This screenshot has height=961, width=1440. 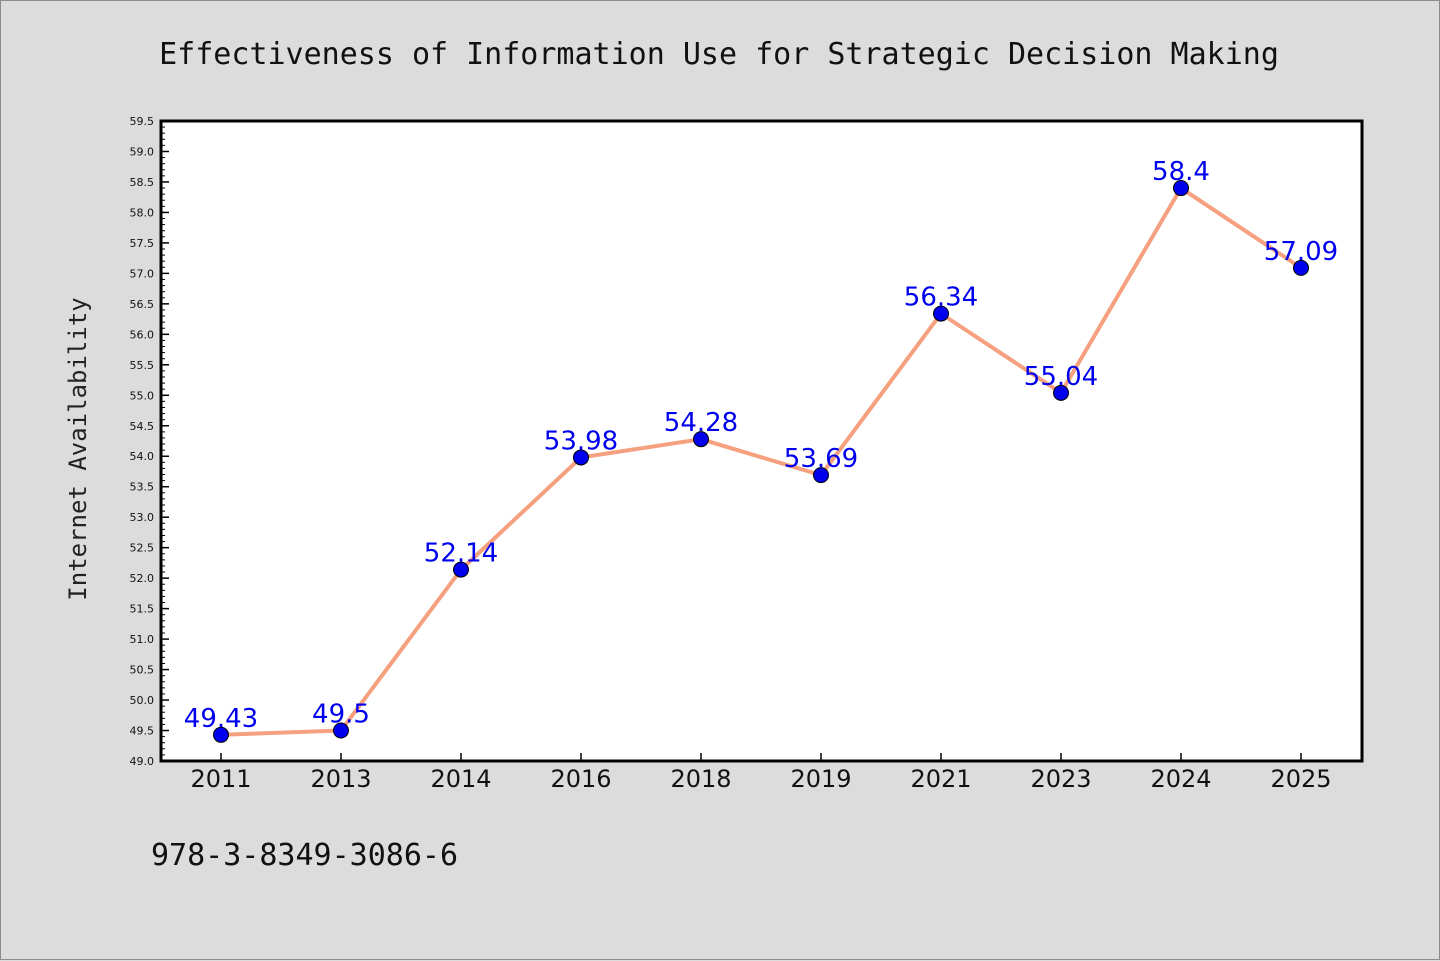 I want to click on y-tick-label: 55.5, so click(x=142, y=365).